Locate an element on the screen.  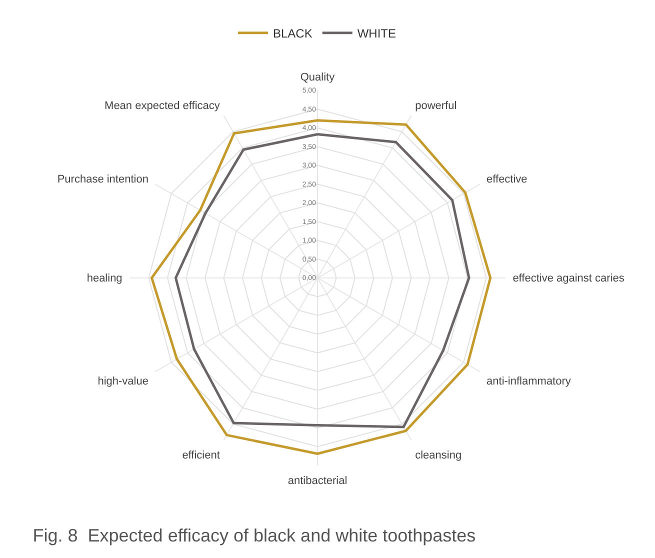
spoke-label: high-value is located at coordinates (123, 381).